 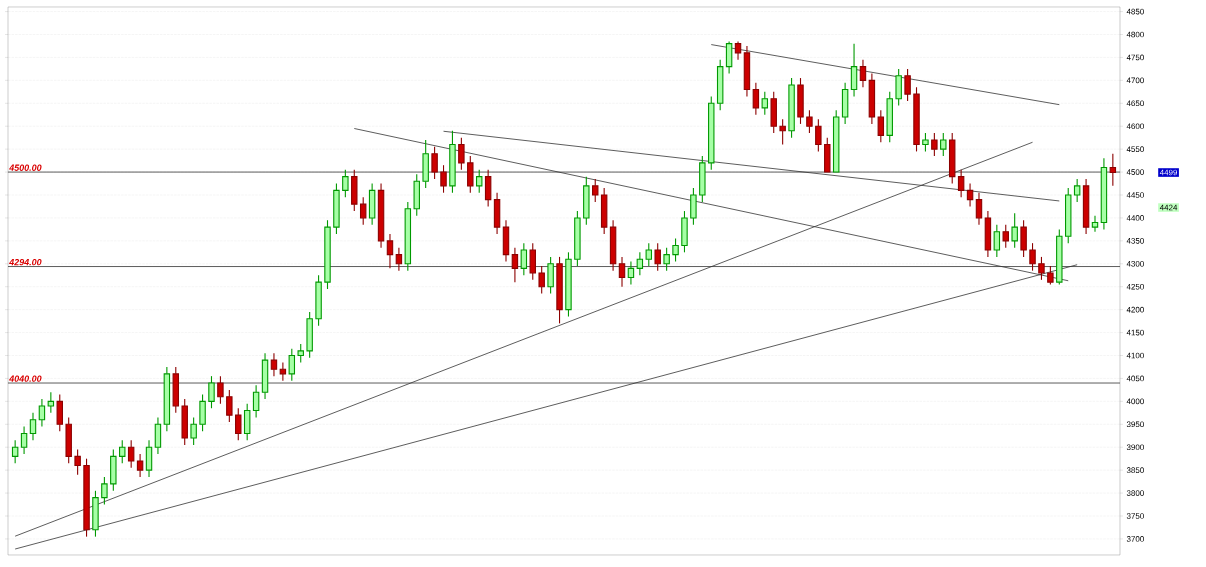 What do you see at coordinates (25, 262) in the screenshot?
I see `ref-line-label: 4294.00` at bounding box center [25, 262].